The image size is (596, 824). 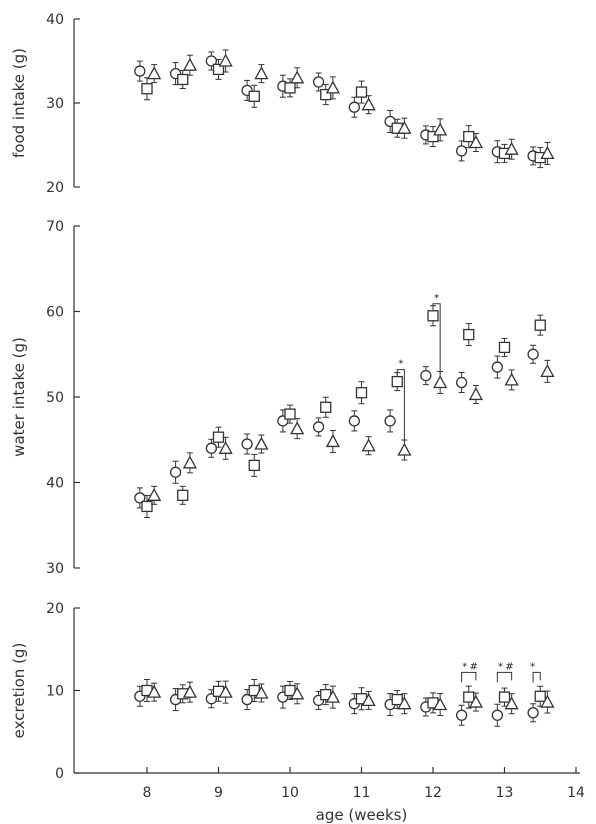 I want to click on x-tick-label: 12, so click(x=433, y=793).